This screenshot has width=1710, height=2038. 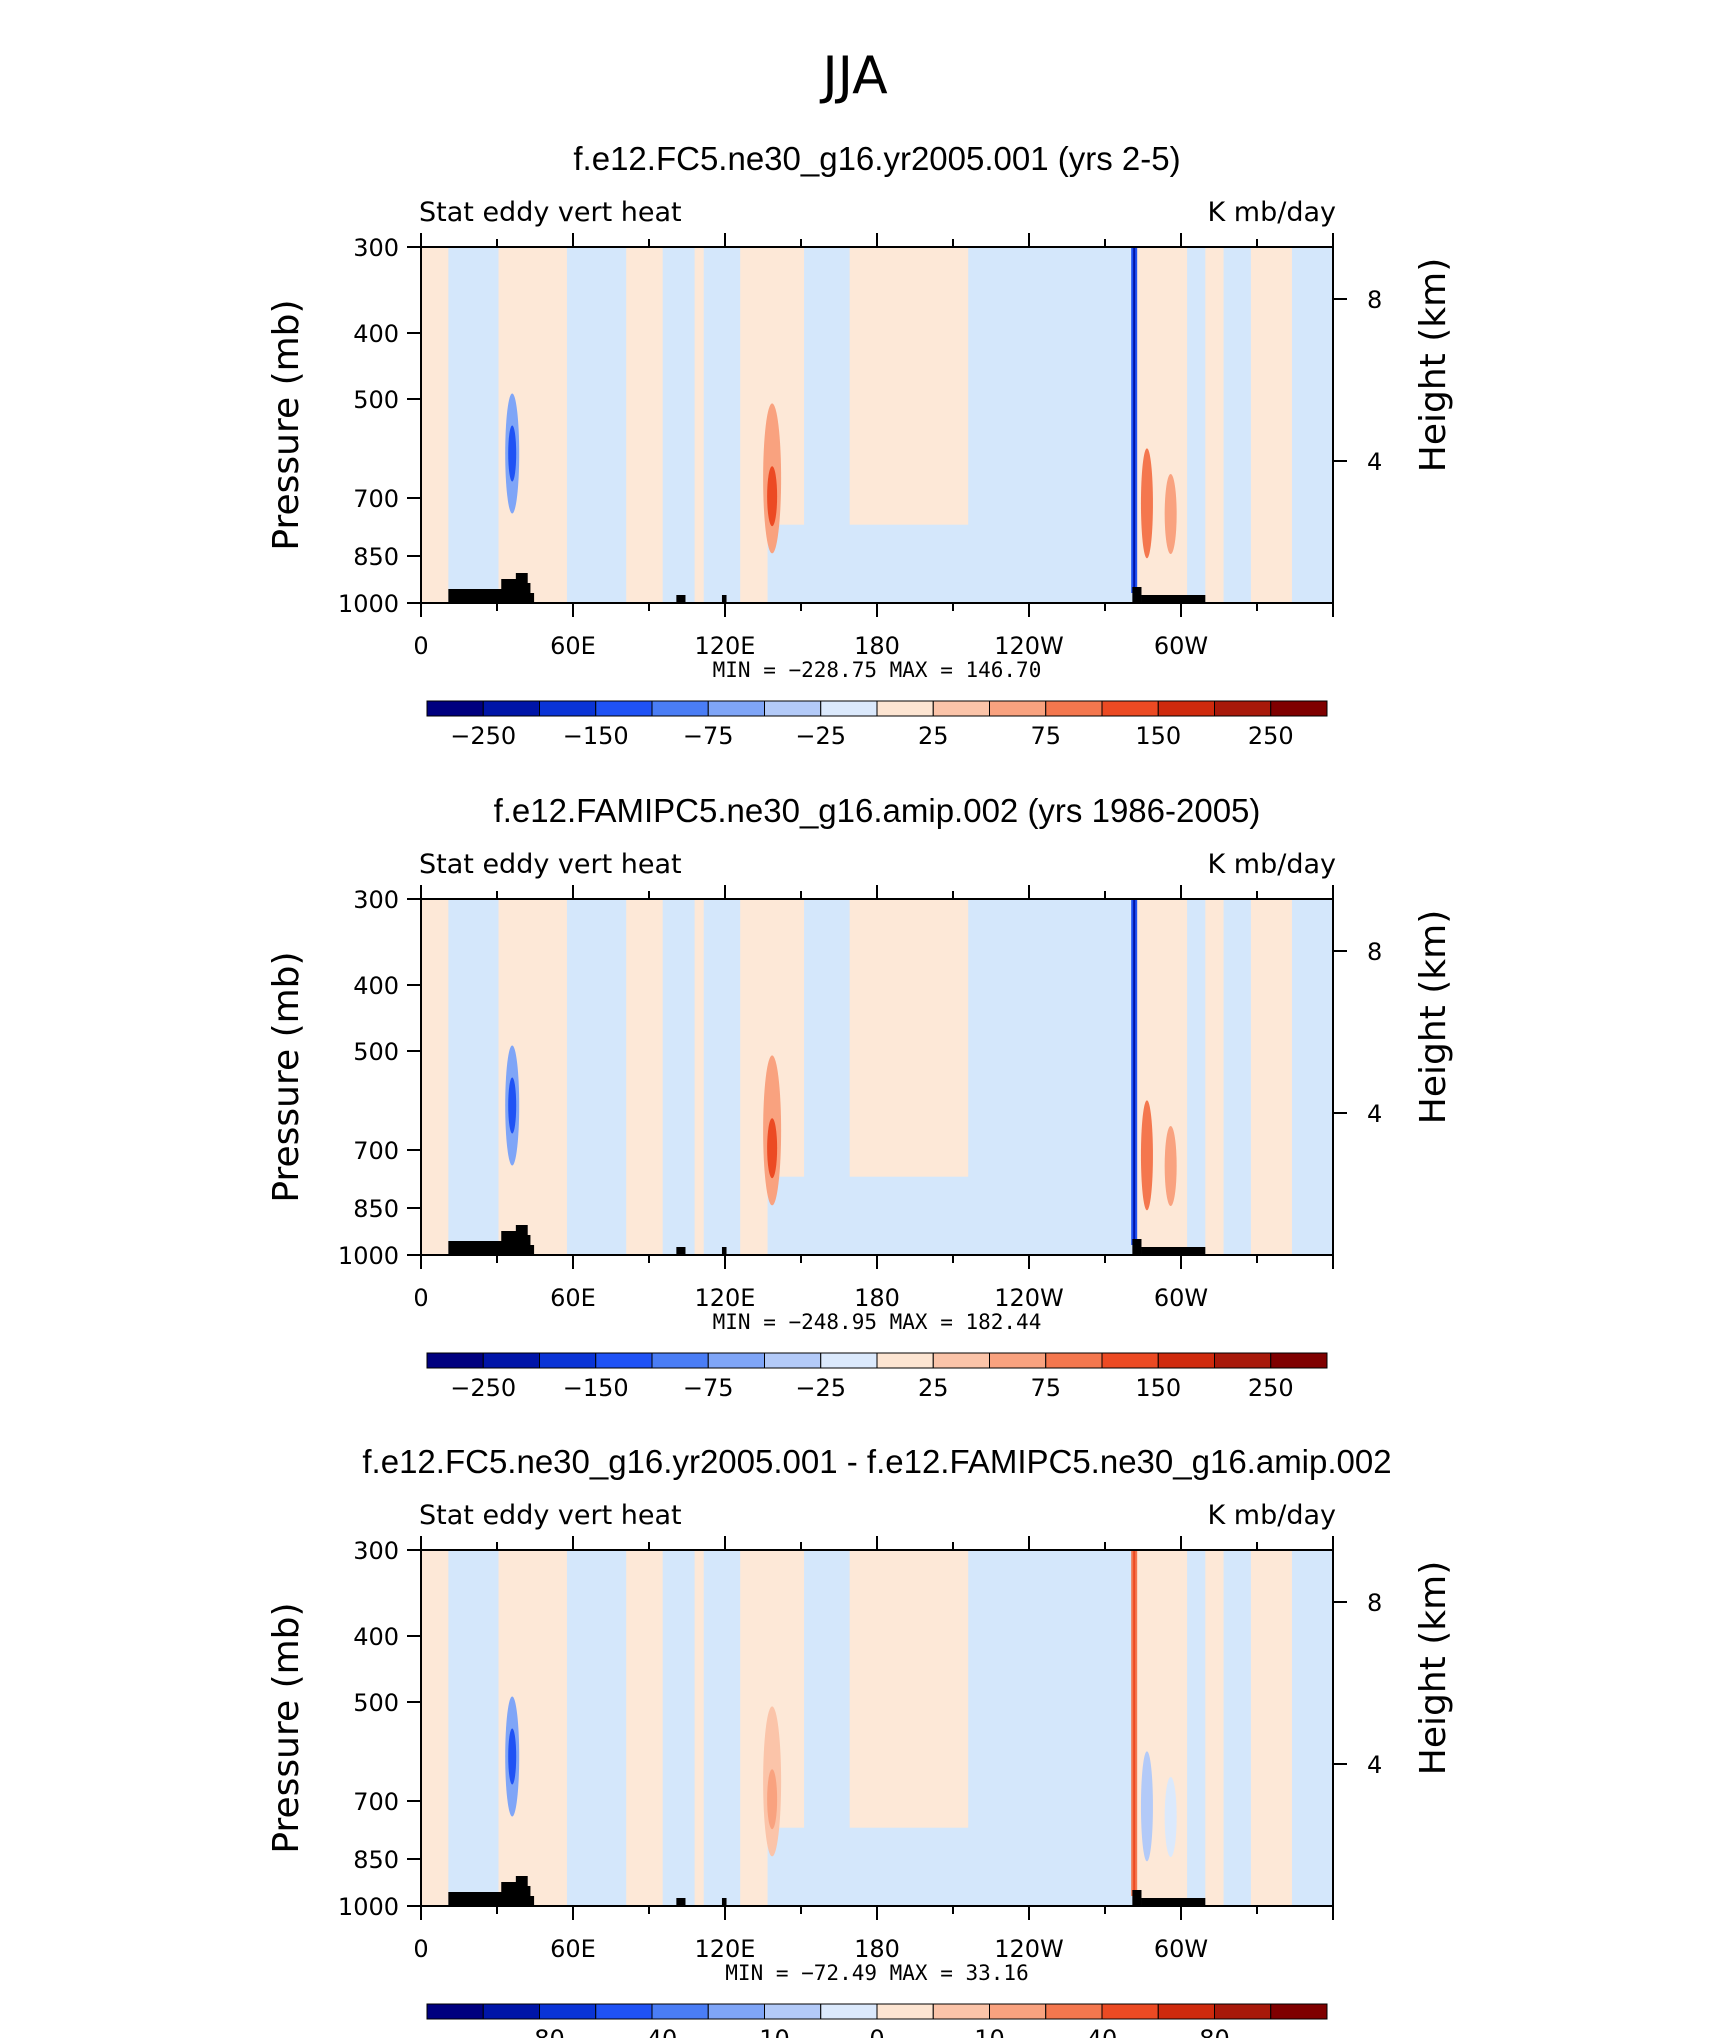 I want to click on x-tick-label: 0, so click(x=420, y=646).